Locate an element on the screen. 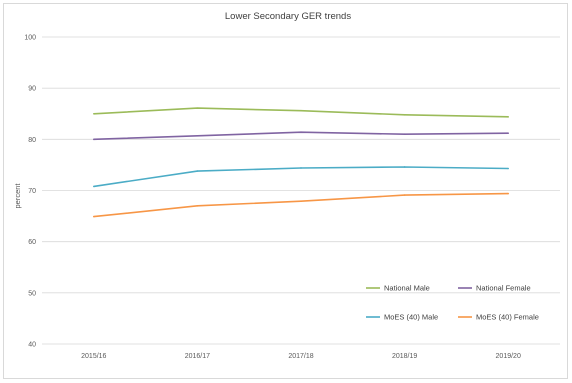 The height and width of the screenshot is (383, 572). chart-title: Lower Secondary GER trends is located at coordinates (288, 16).